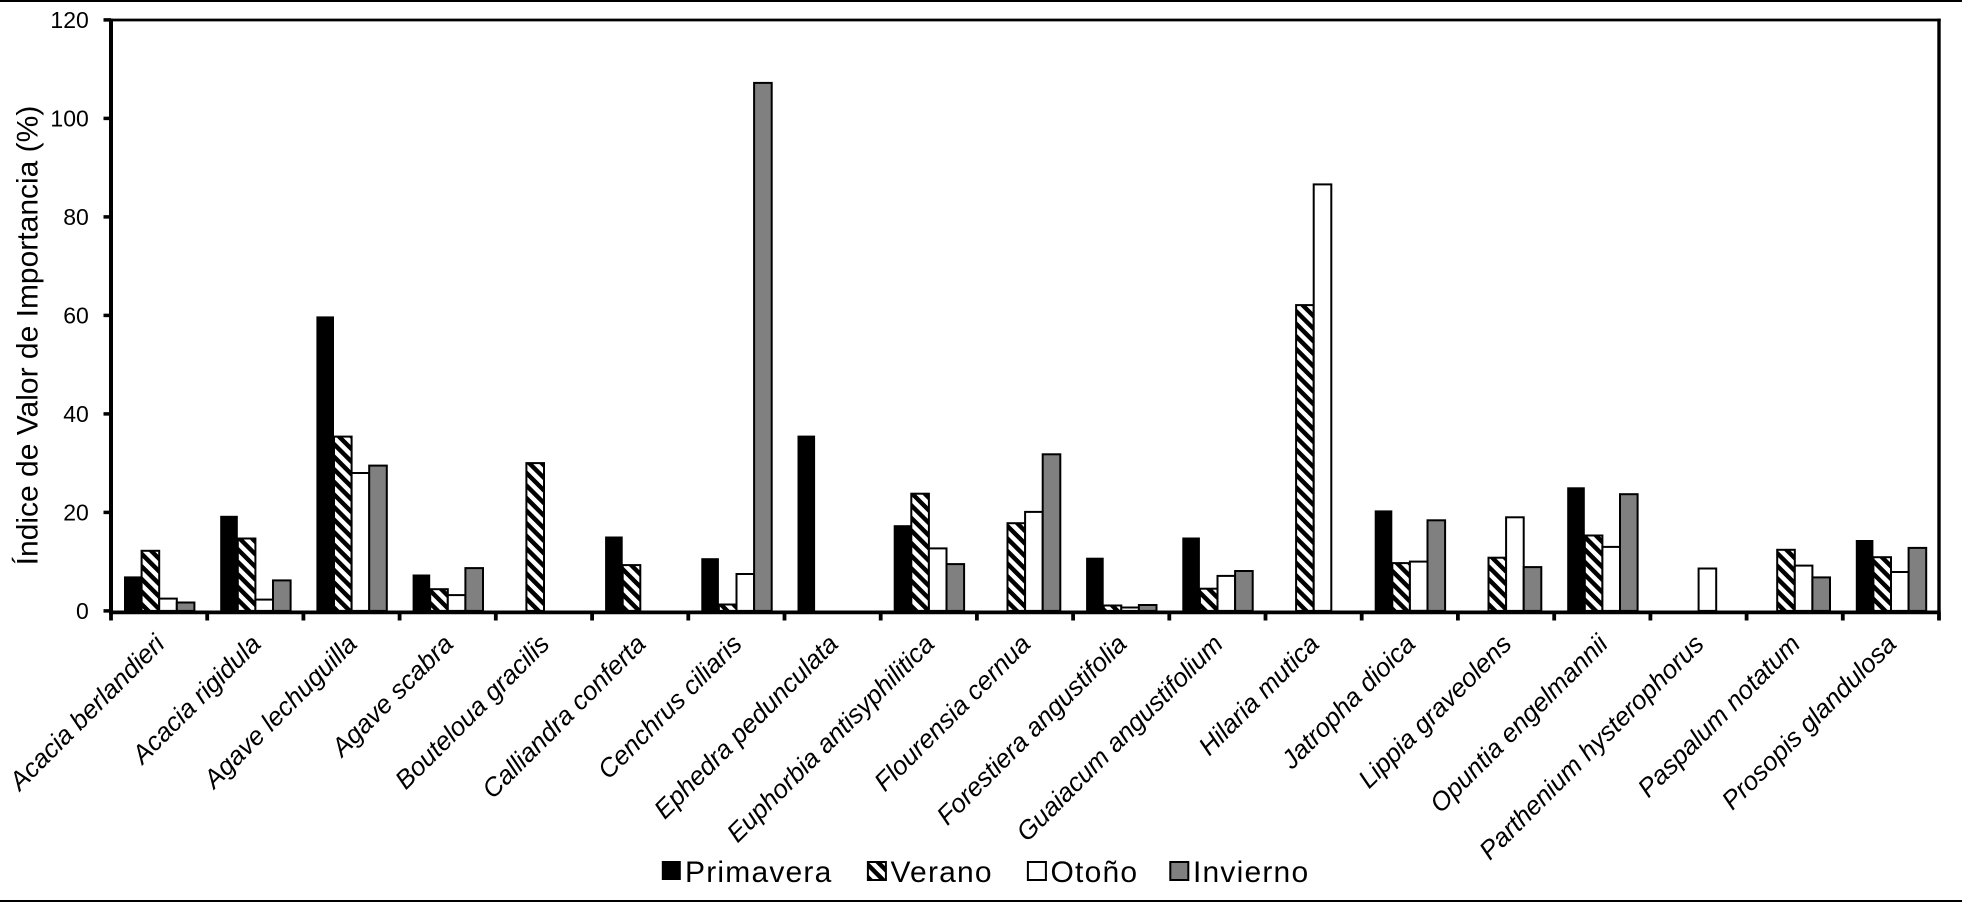 This screenshot has height=902, width=1962. I want to click on svg-text: 80, so click(76, 217).